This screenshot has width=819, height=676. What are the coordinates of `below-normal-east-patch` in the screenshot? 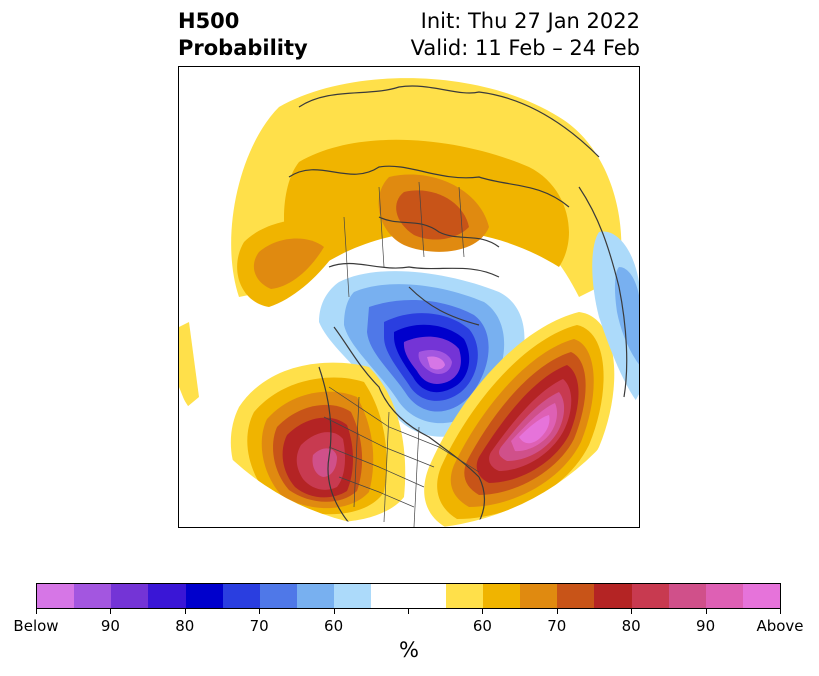 It's located at (615, 319).